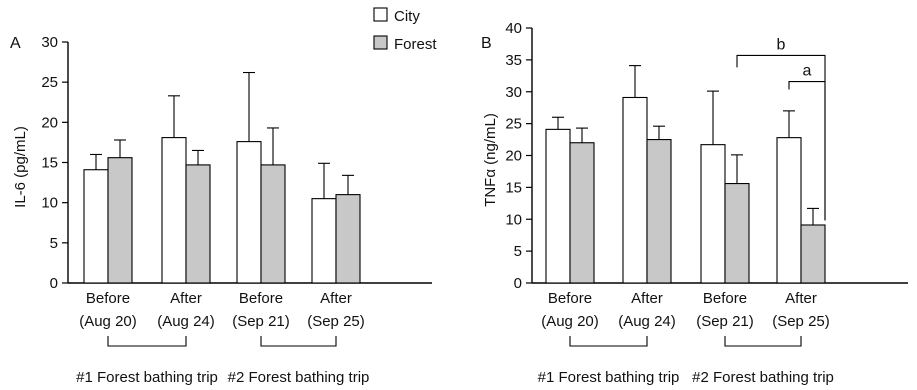 Image resolution: width=917 pixels, height=390 pixels. Describe the element at coordinates (486, 43) in the screenshot. I see `panel-letter: B` at that location.